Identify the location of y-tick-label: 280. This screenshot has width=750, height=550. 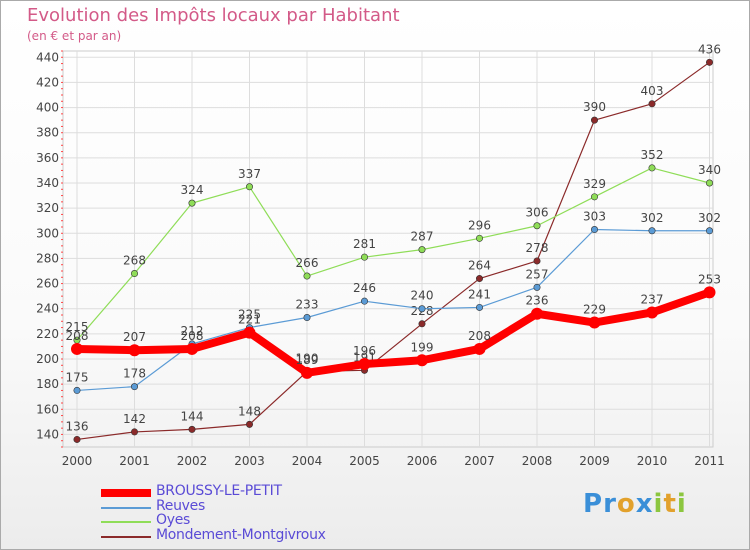
(47, 258).